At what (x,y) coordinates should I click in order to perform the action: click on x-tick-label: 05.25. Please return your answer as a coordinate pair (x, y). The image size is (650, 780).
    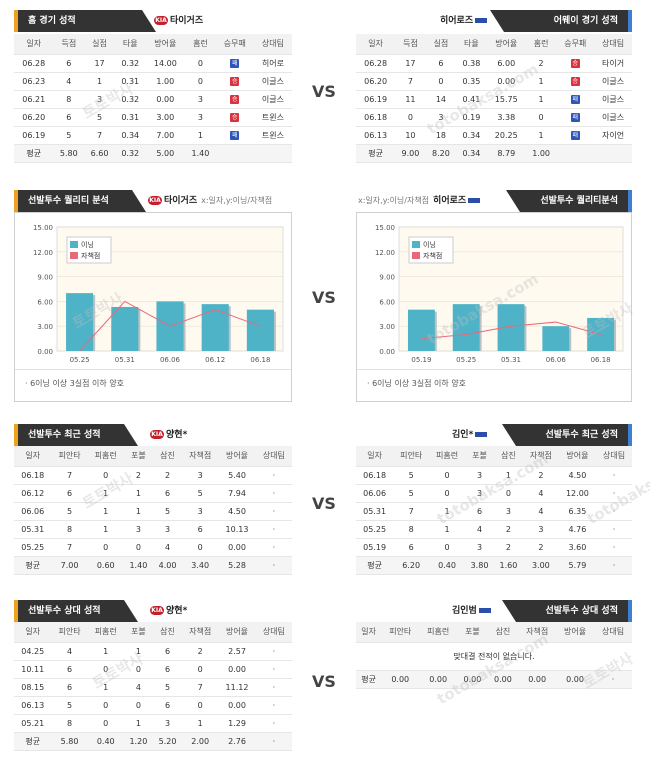
    Looking at the image, I should click on (466, 360).